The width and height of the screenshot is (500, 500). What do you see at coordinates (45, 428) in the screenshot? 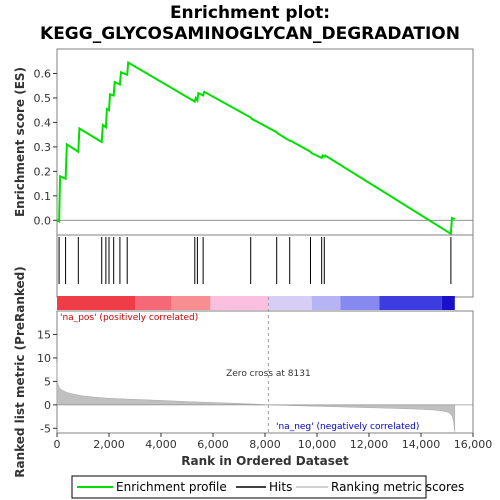
I see `metric-y-tick-label: -5` at bounding box center [45, 428].